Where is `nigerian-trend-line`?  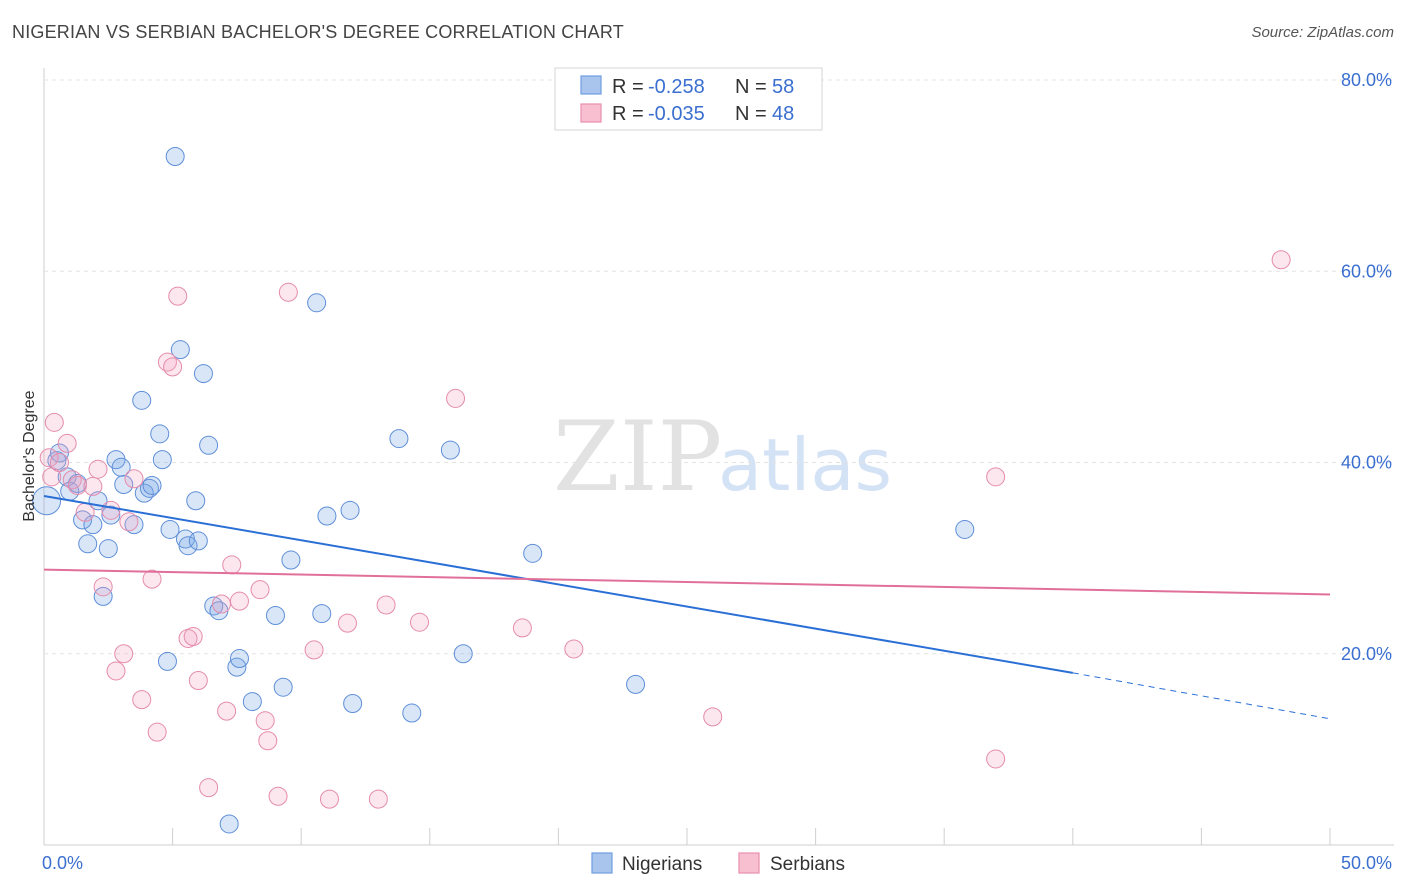
nigerian-trend-line is located at coordinates (558, 584).